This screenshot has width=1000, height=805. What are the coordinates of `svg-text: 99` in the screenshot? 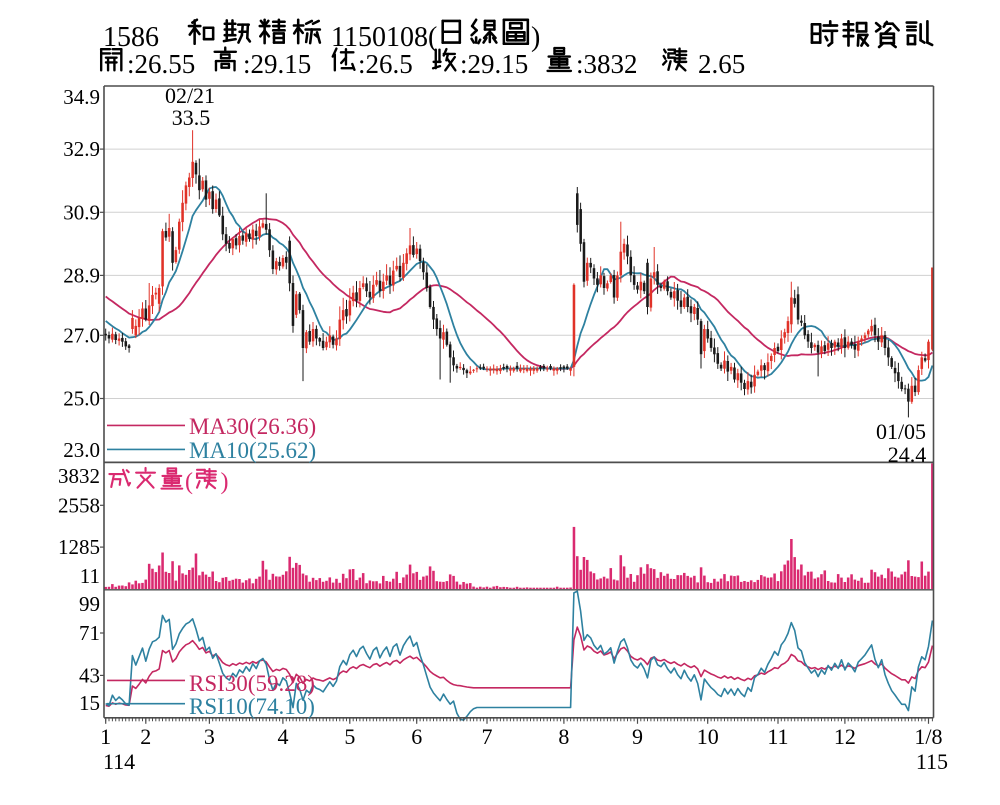 It's located at (89, 604).